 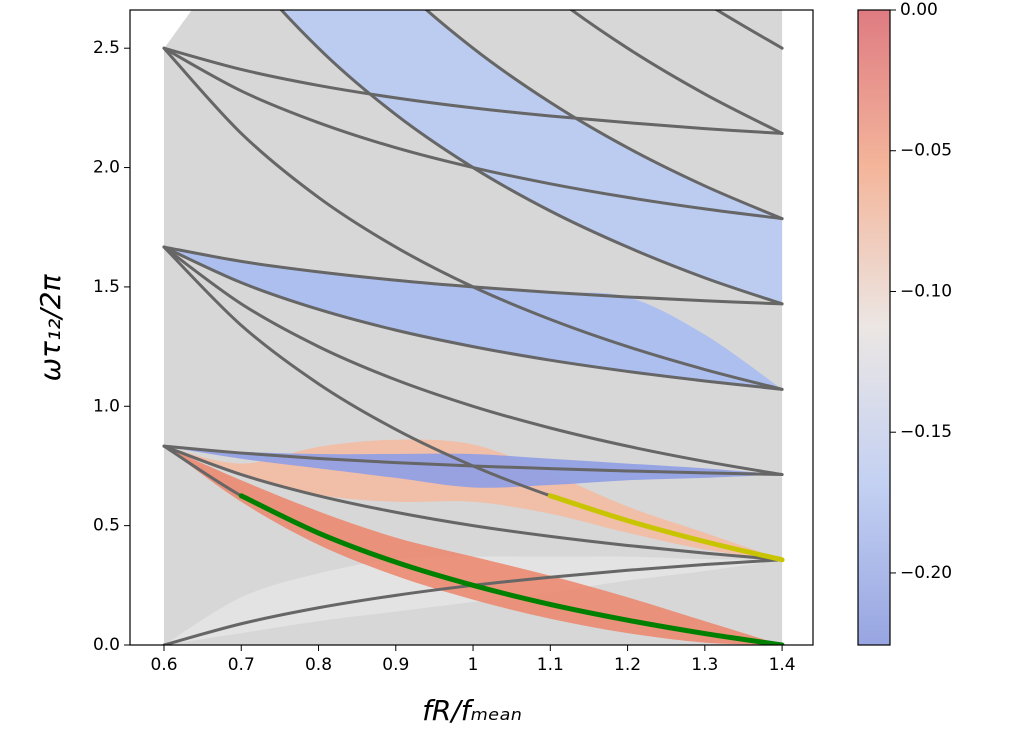 I want to click on x-axis-label: fR/fₘₑₐₙ, so click(x=472, y=710).